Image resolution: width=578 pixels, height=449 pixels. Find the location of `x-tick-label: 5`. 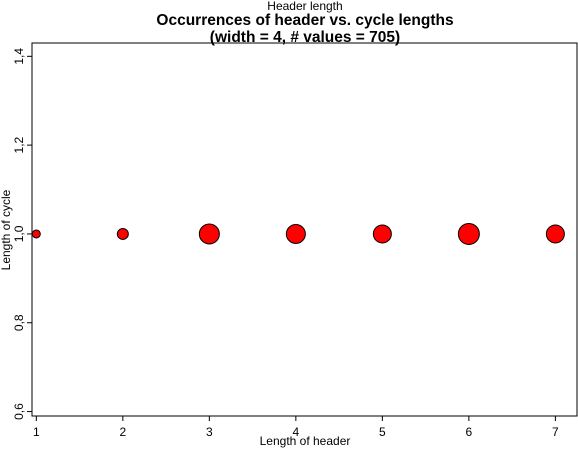

x-tick-label: 5 is located at coordinates (382, 432).